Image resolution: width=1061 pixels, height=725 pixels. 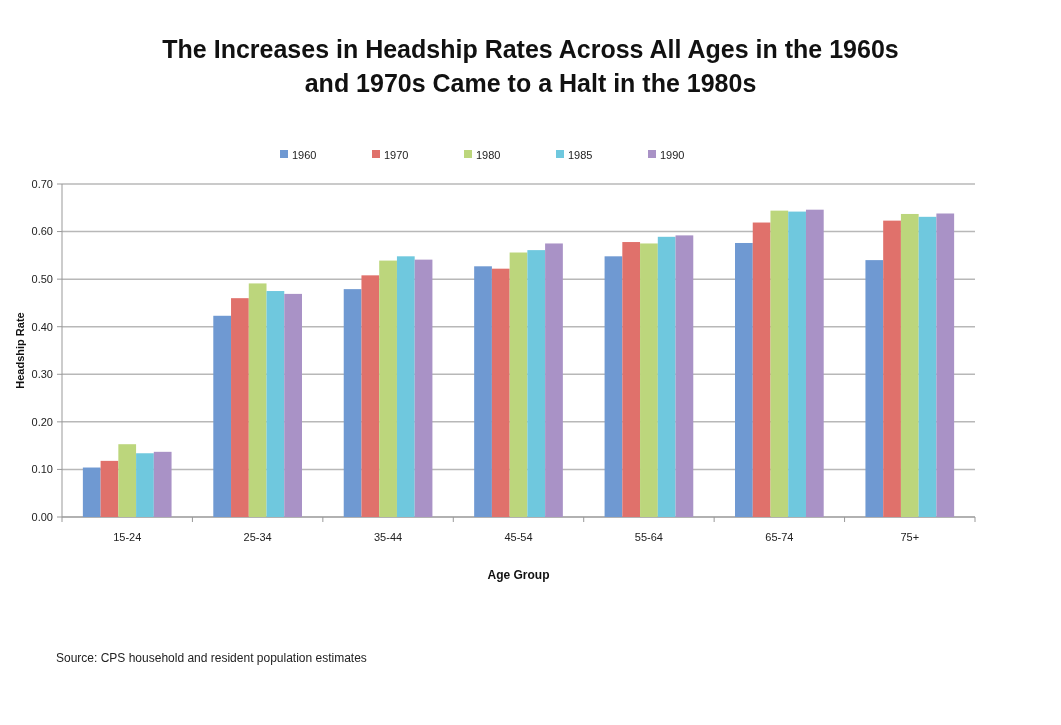 What do you see at coordinates (42, 374) in the screenshot?
I see `y-tick-label: 0.30` at bounding box center [42, 374].